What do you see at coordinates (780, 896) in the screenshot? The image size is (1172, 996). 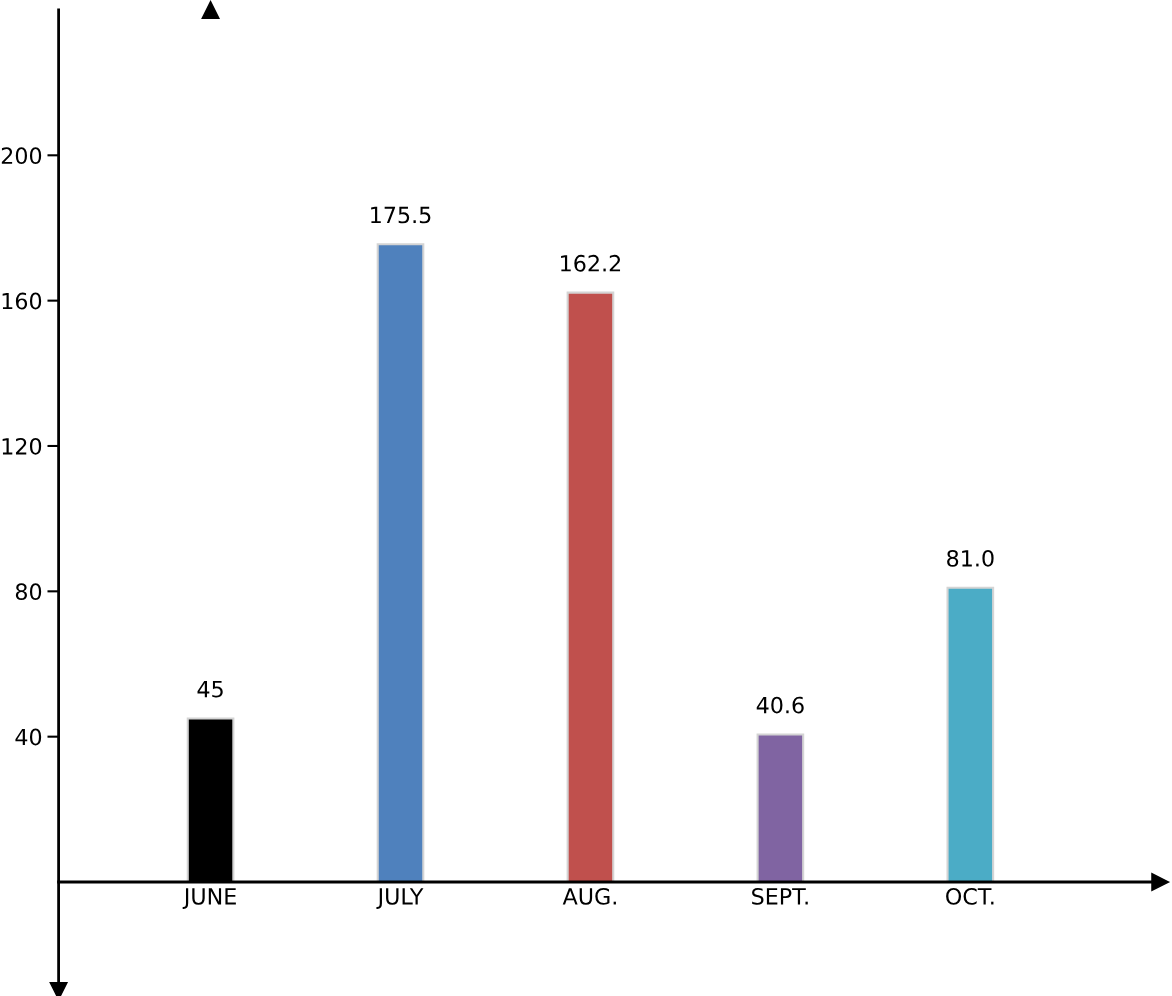 I see `x-tick-label: SEPT.` at bounding box center [780, 896].